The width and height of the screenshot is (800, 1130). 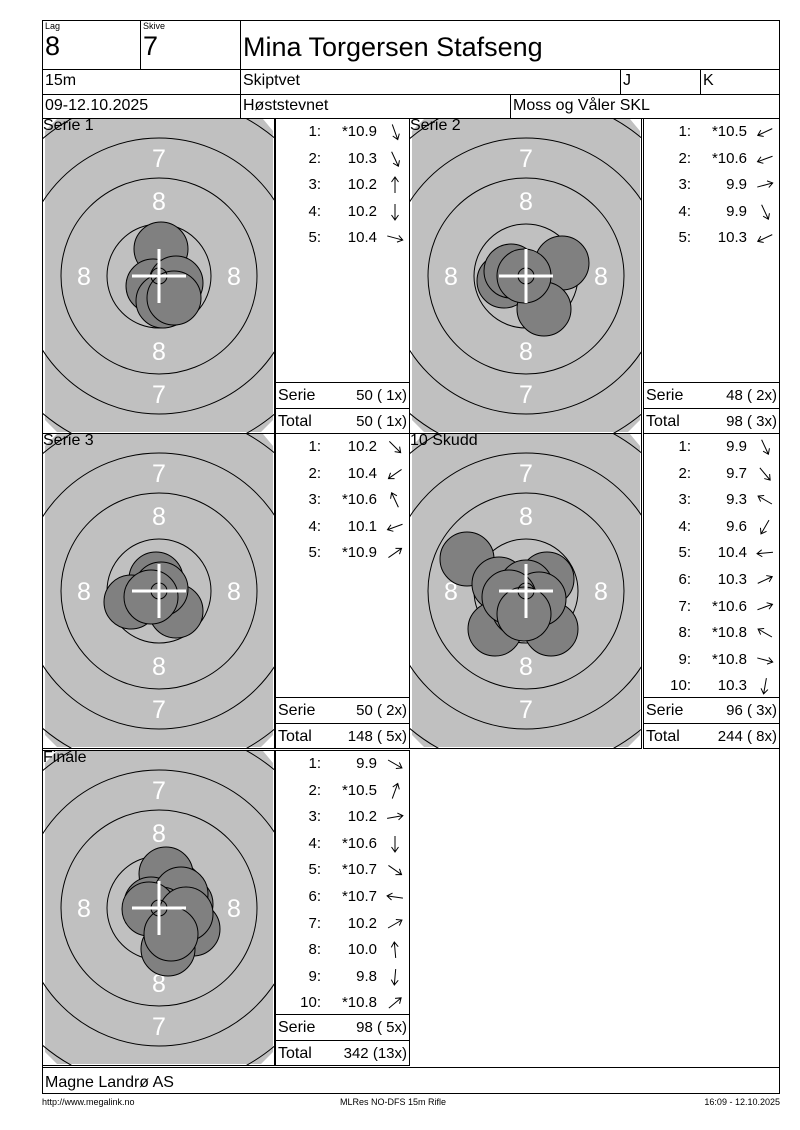 What do you see at coordinates (314, 896) in the screenshot?
I see `shot-number: 6:` at bounding box center [314, 896].